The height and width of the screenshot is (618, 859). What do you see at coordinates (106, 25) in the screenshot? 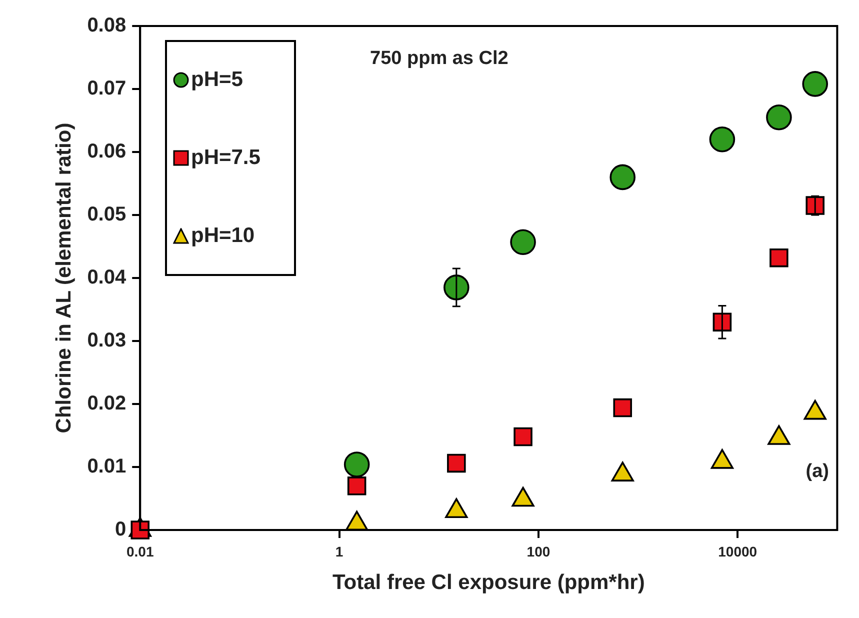
I see `y-tick-label: 0.08` at bounding box center [106, 25].